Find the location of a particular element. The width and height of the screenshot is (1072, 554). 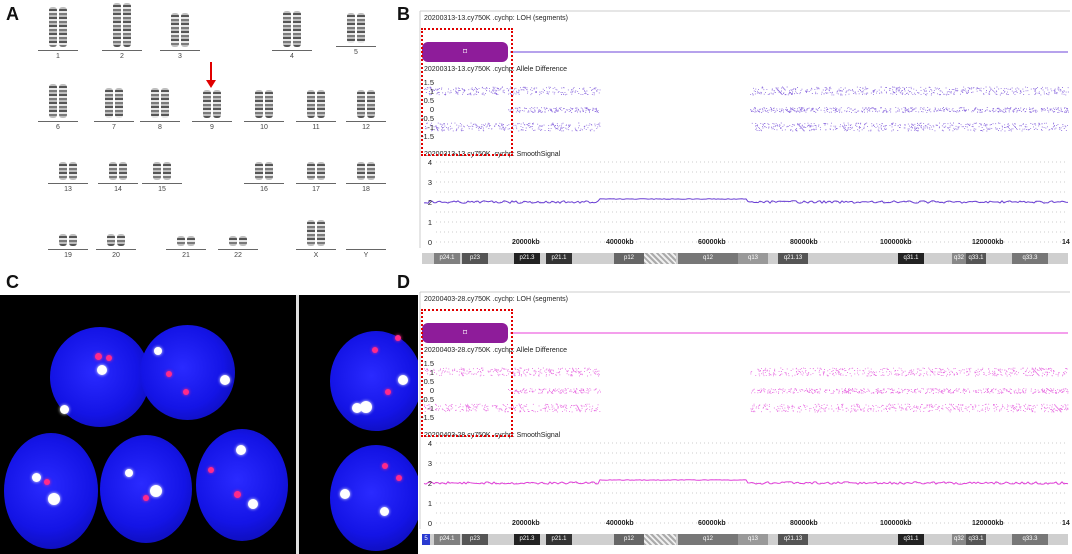

highlight-arrow-head is located at coordinates (211, 84).